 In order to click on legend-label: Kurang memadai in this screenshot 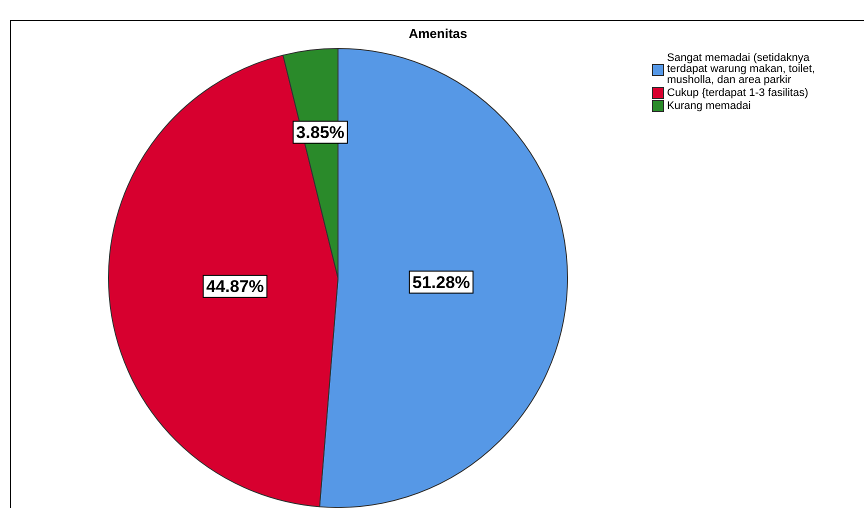, I will do `click(709, 106)`.